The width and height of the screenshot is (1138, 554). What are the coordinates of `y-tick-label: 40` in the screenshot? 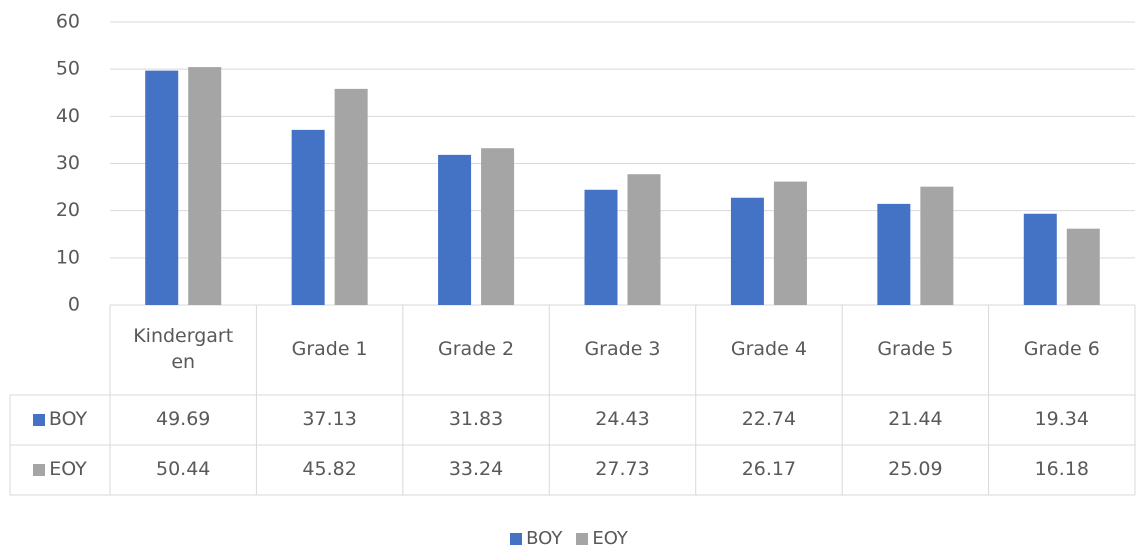 It's located at (68, 116).